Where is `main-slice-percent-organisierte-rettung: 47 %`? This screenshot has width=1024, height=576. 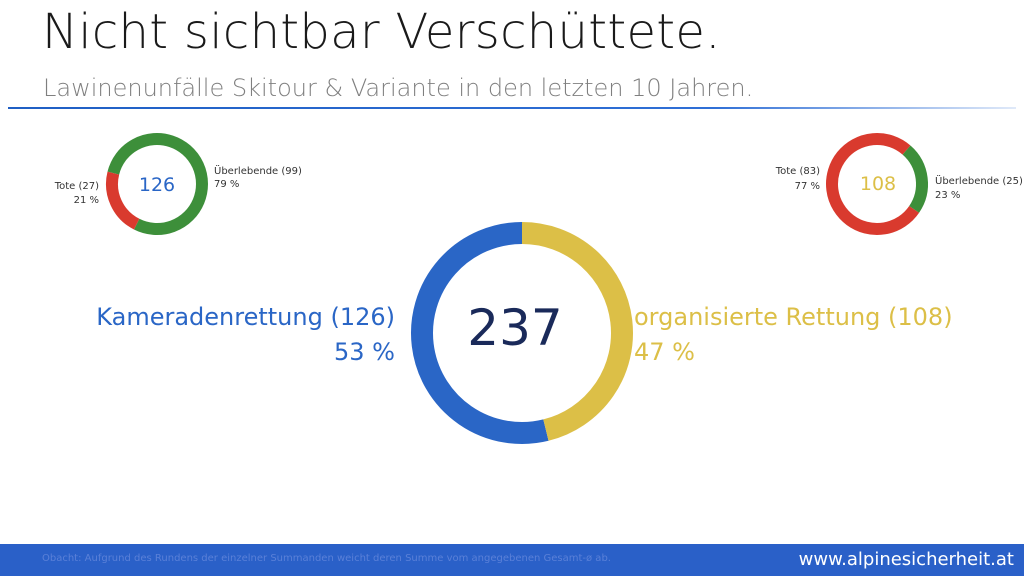 main-slice-percent-organisierte-rettung: 47 % is located at coordinates (664, 352).